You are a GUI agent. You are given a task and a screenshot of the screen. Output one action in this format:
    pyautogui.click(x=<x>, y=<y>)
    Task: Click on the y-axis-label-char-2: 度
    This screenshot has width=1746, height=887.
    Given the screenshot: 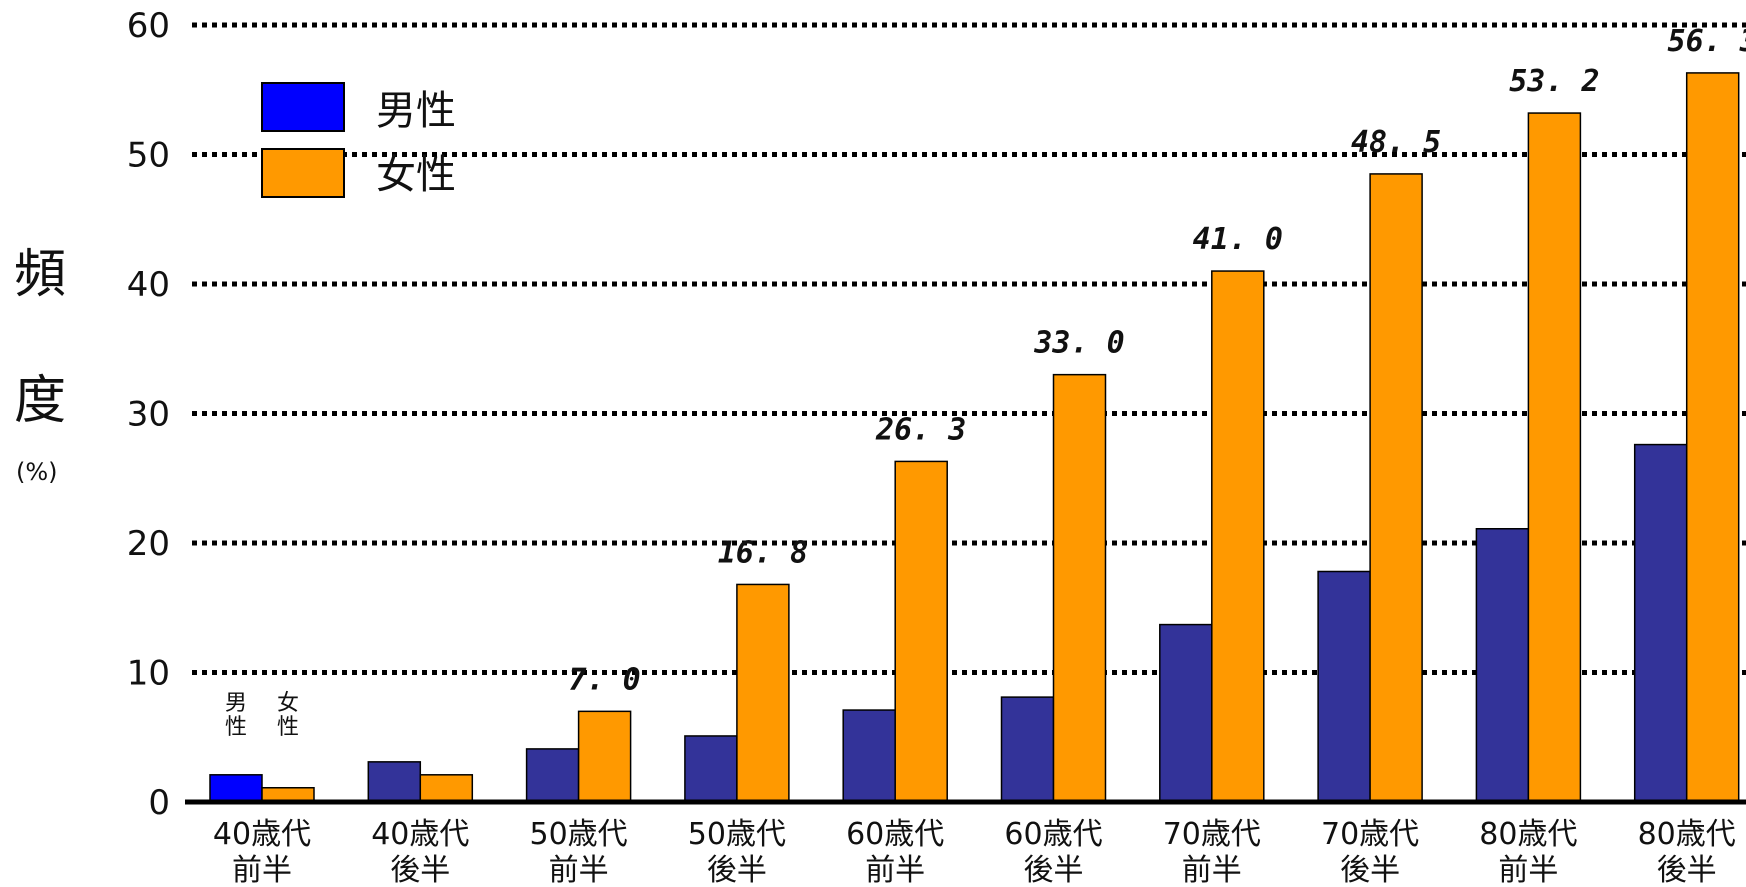 What is the action you would take?
    pyautogui.click(x=40, y=401)
    